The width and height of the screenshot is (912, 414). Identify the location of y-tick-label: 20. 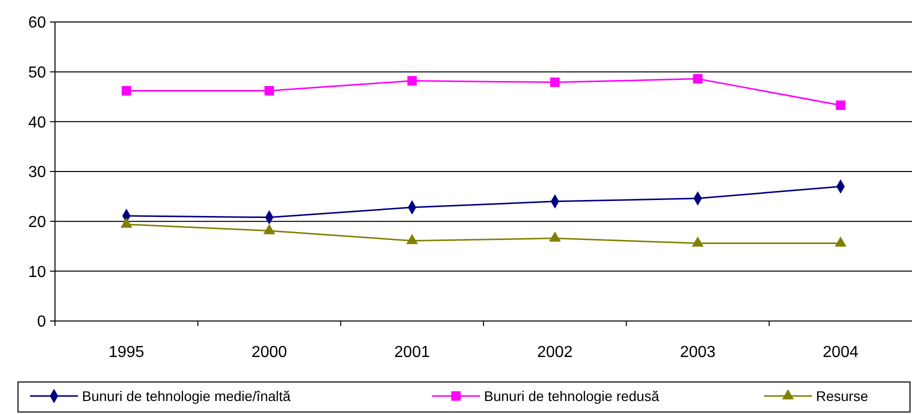
(37, 222).